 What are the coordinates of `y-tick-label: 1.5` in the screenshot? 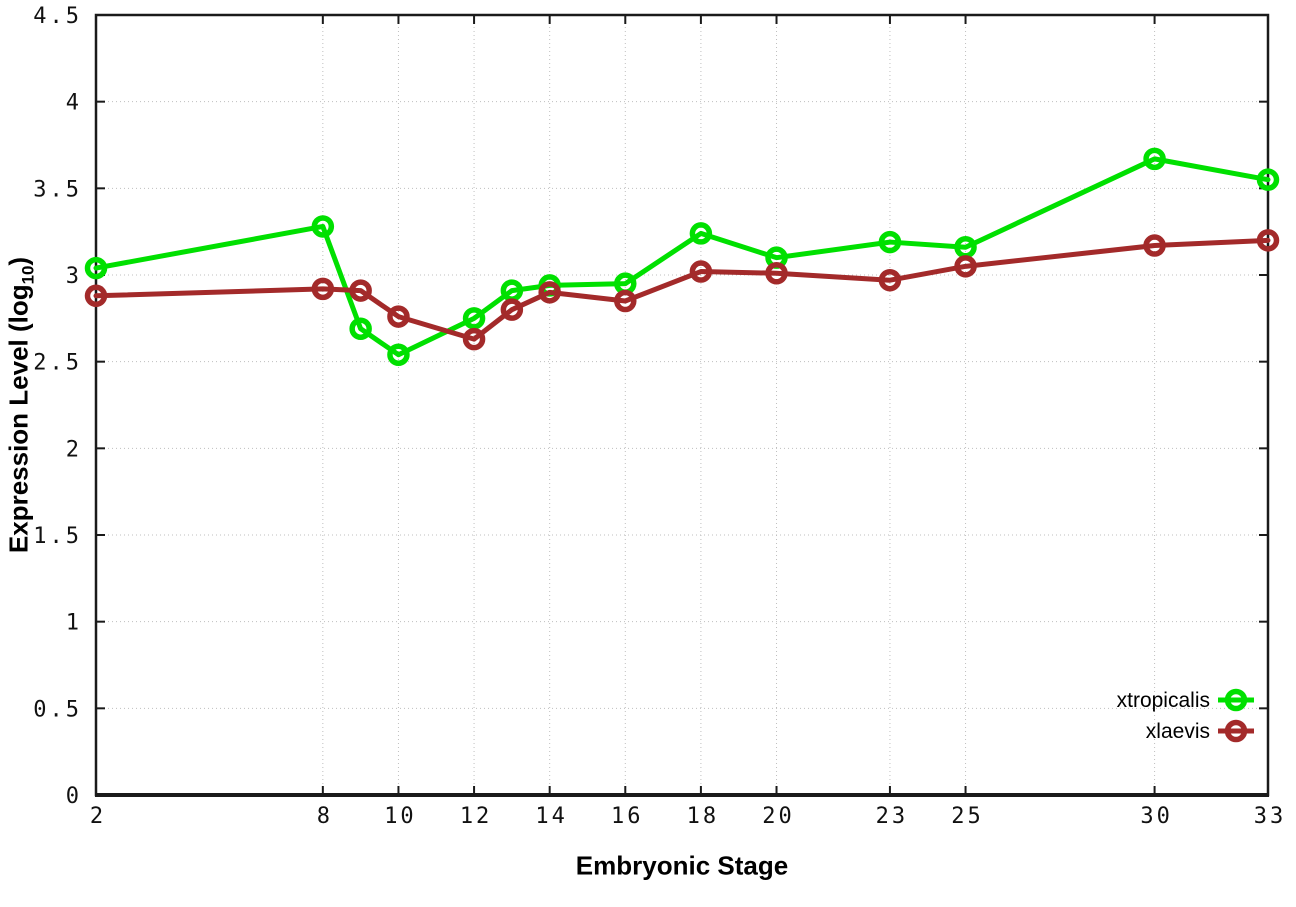 It's located at (57, 536).